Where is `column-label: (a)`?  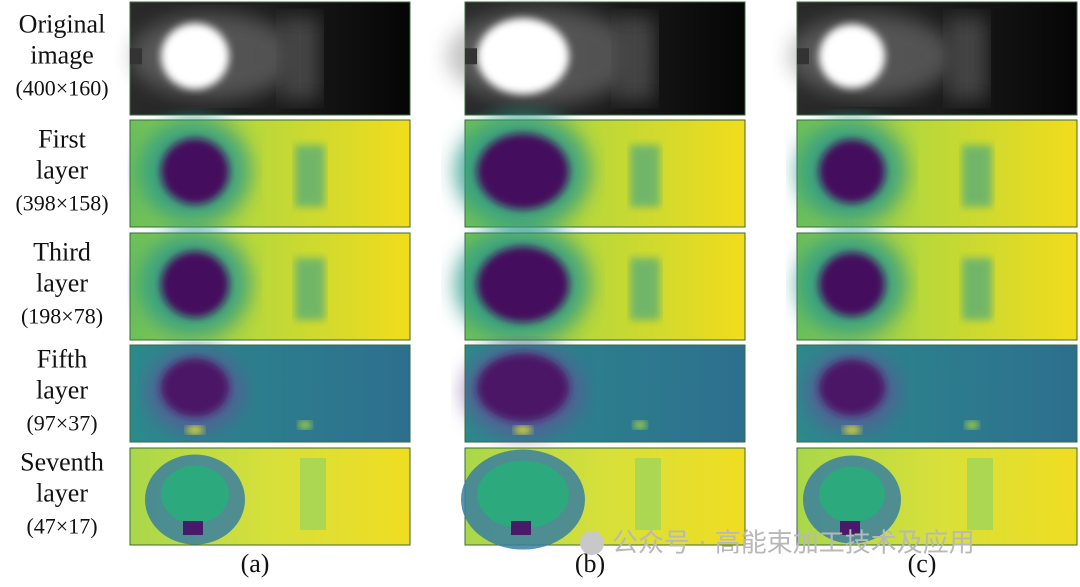 column-label: (a) is located at coordinates (255, 563).